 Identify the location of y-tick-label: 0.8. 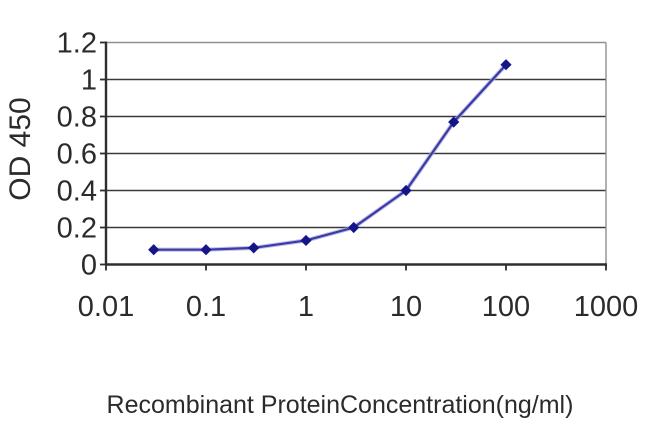
(77, 118).